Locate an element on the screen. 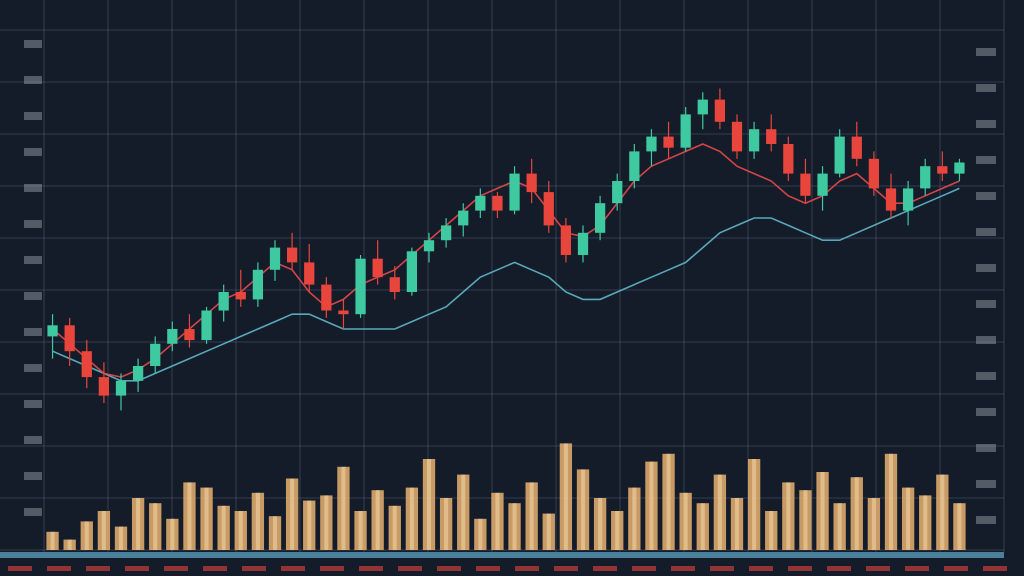 The height and width of the screenshot is (576, 1024). bottom-axis-strip is located at coordinates (502, 555).